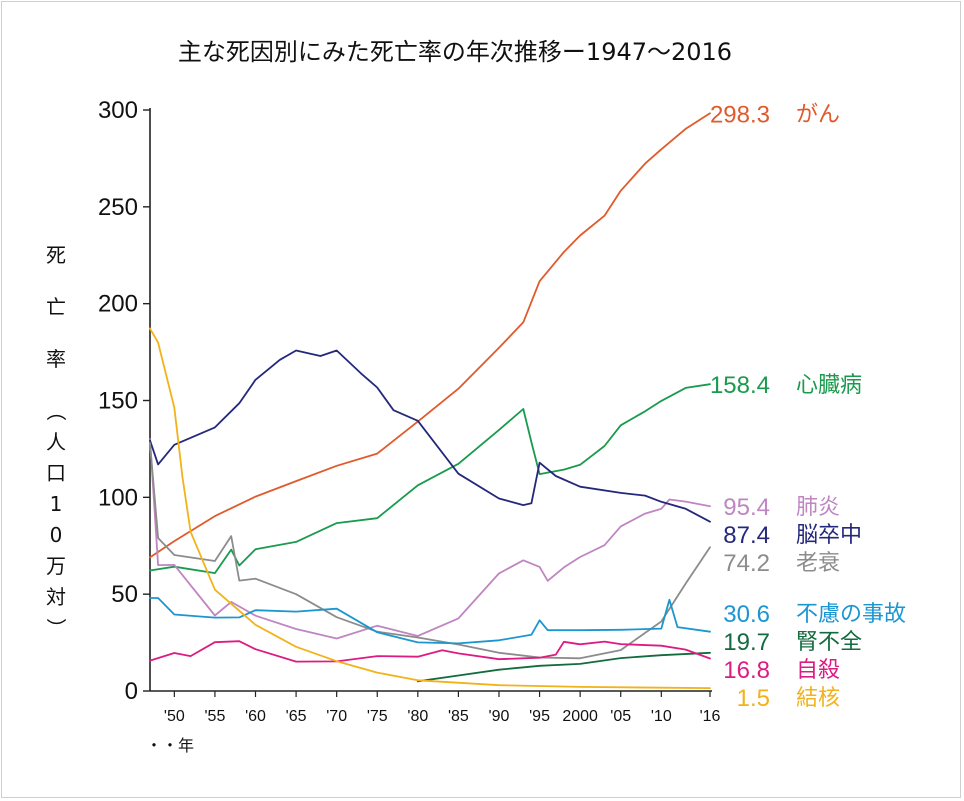 This screenshot has width=964, height=801. Describe the element at coordinates (818, 670) in the screenshot. I see `series-name-label: 自殺` at that location.